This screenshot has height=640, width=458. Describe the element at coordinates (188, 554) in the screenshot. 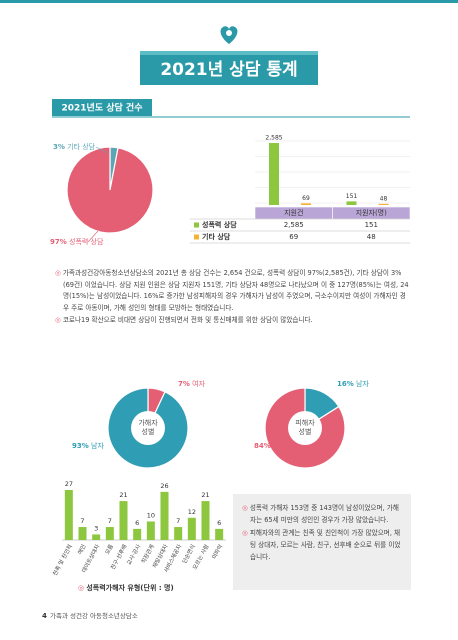

I see `x-tick-label: 단순면식` at that location.